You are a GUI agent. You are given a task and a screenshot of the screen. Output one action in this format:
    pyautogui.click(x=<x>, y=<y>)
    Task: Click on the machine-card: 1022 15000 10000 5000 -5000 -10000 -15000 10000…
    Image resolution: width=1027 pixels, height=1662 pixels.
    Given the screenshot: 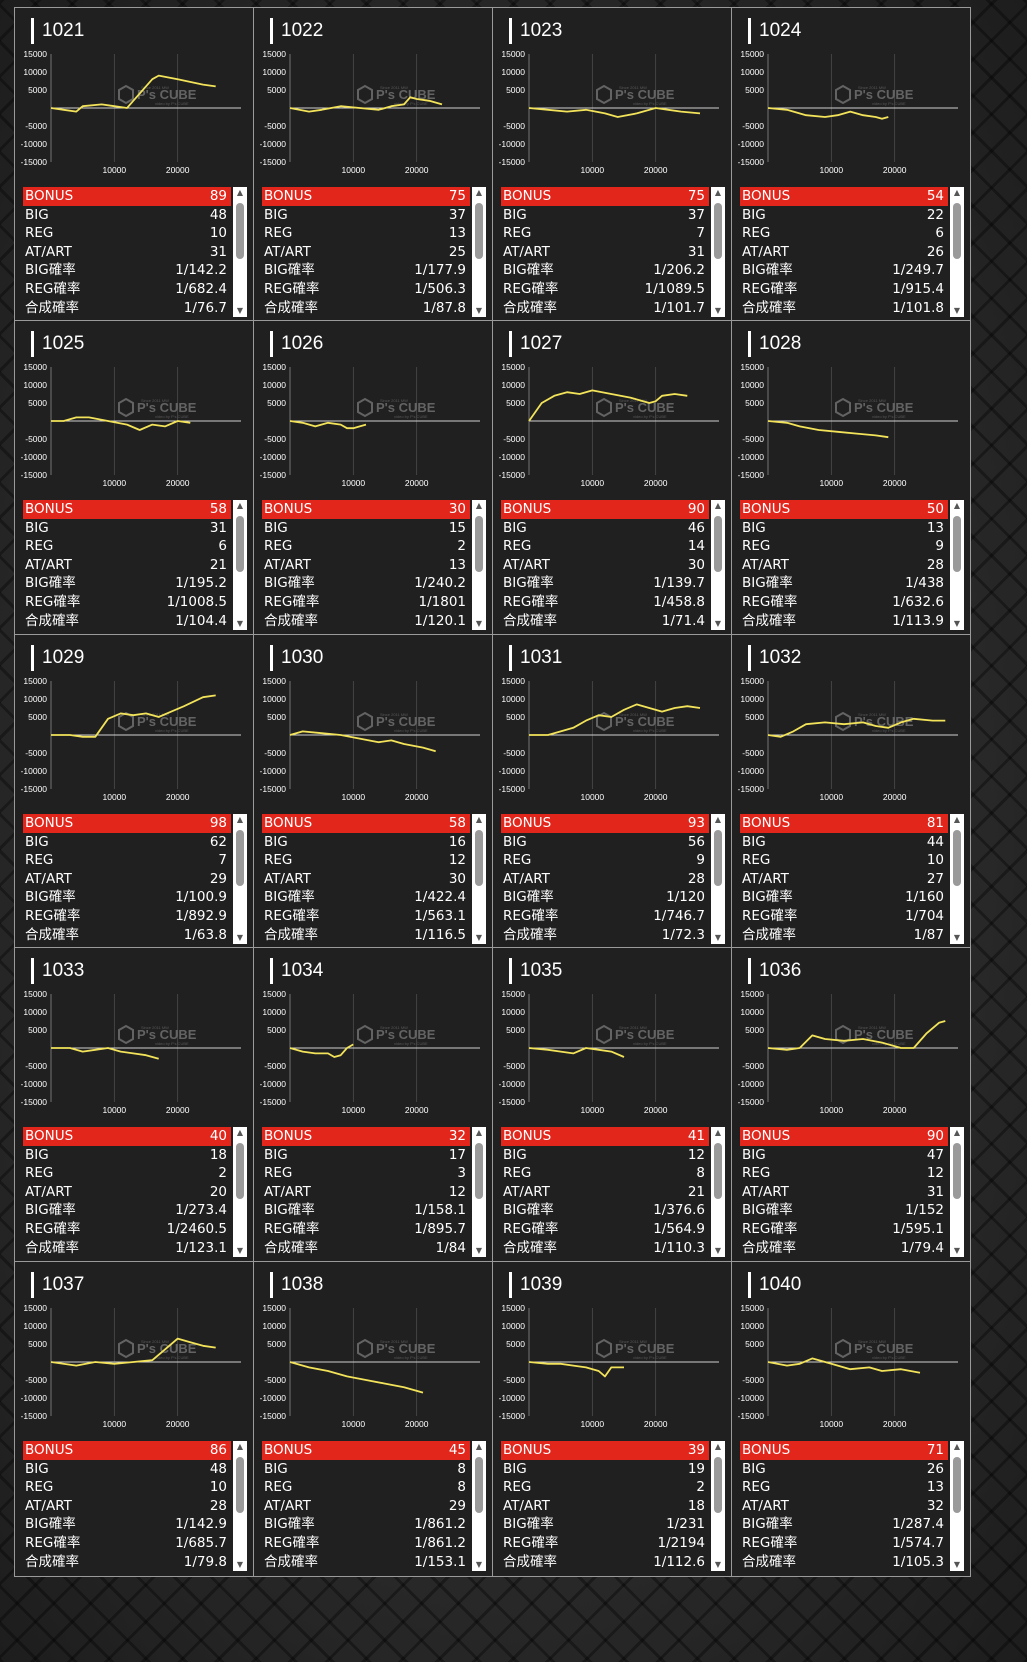 What is the action you would take?
    pyautogui.click(x=373, y=165)
    